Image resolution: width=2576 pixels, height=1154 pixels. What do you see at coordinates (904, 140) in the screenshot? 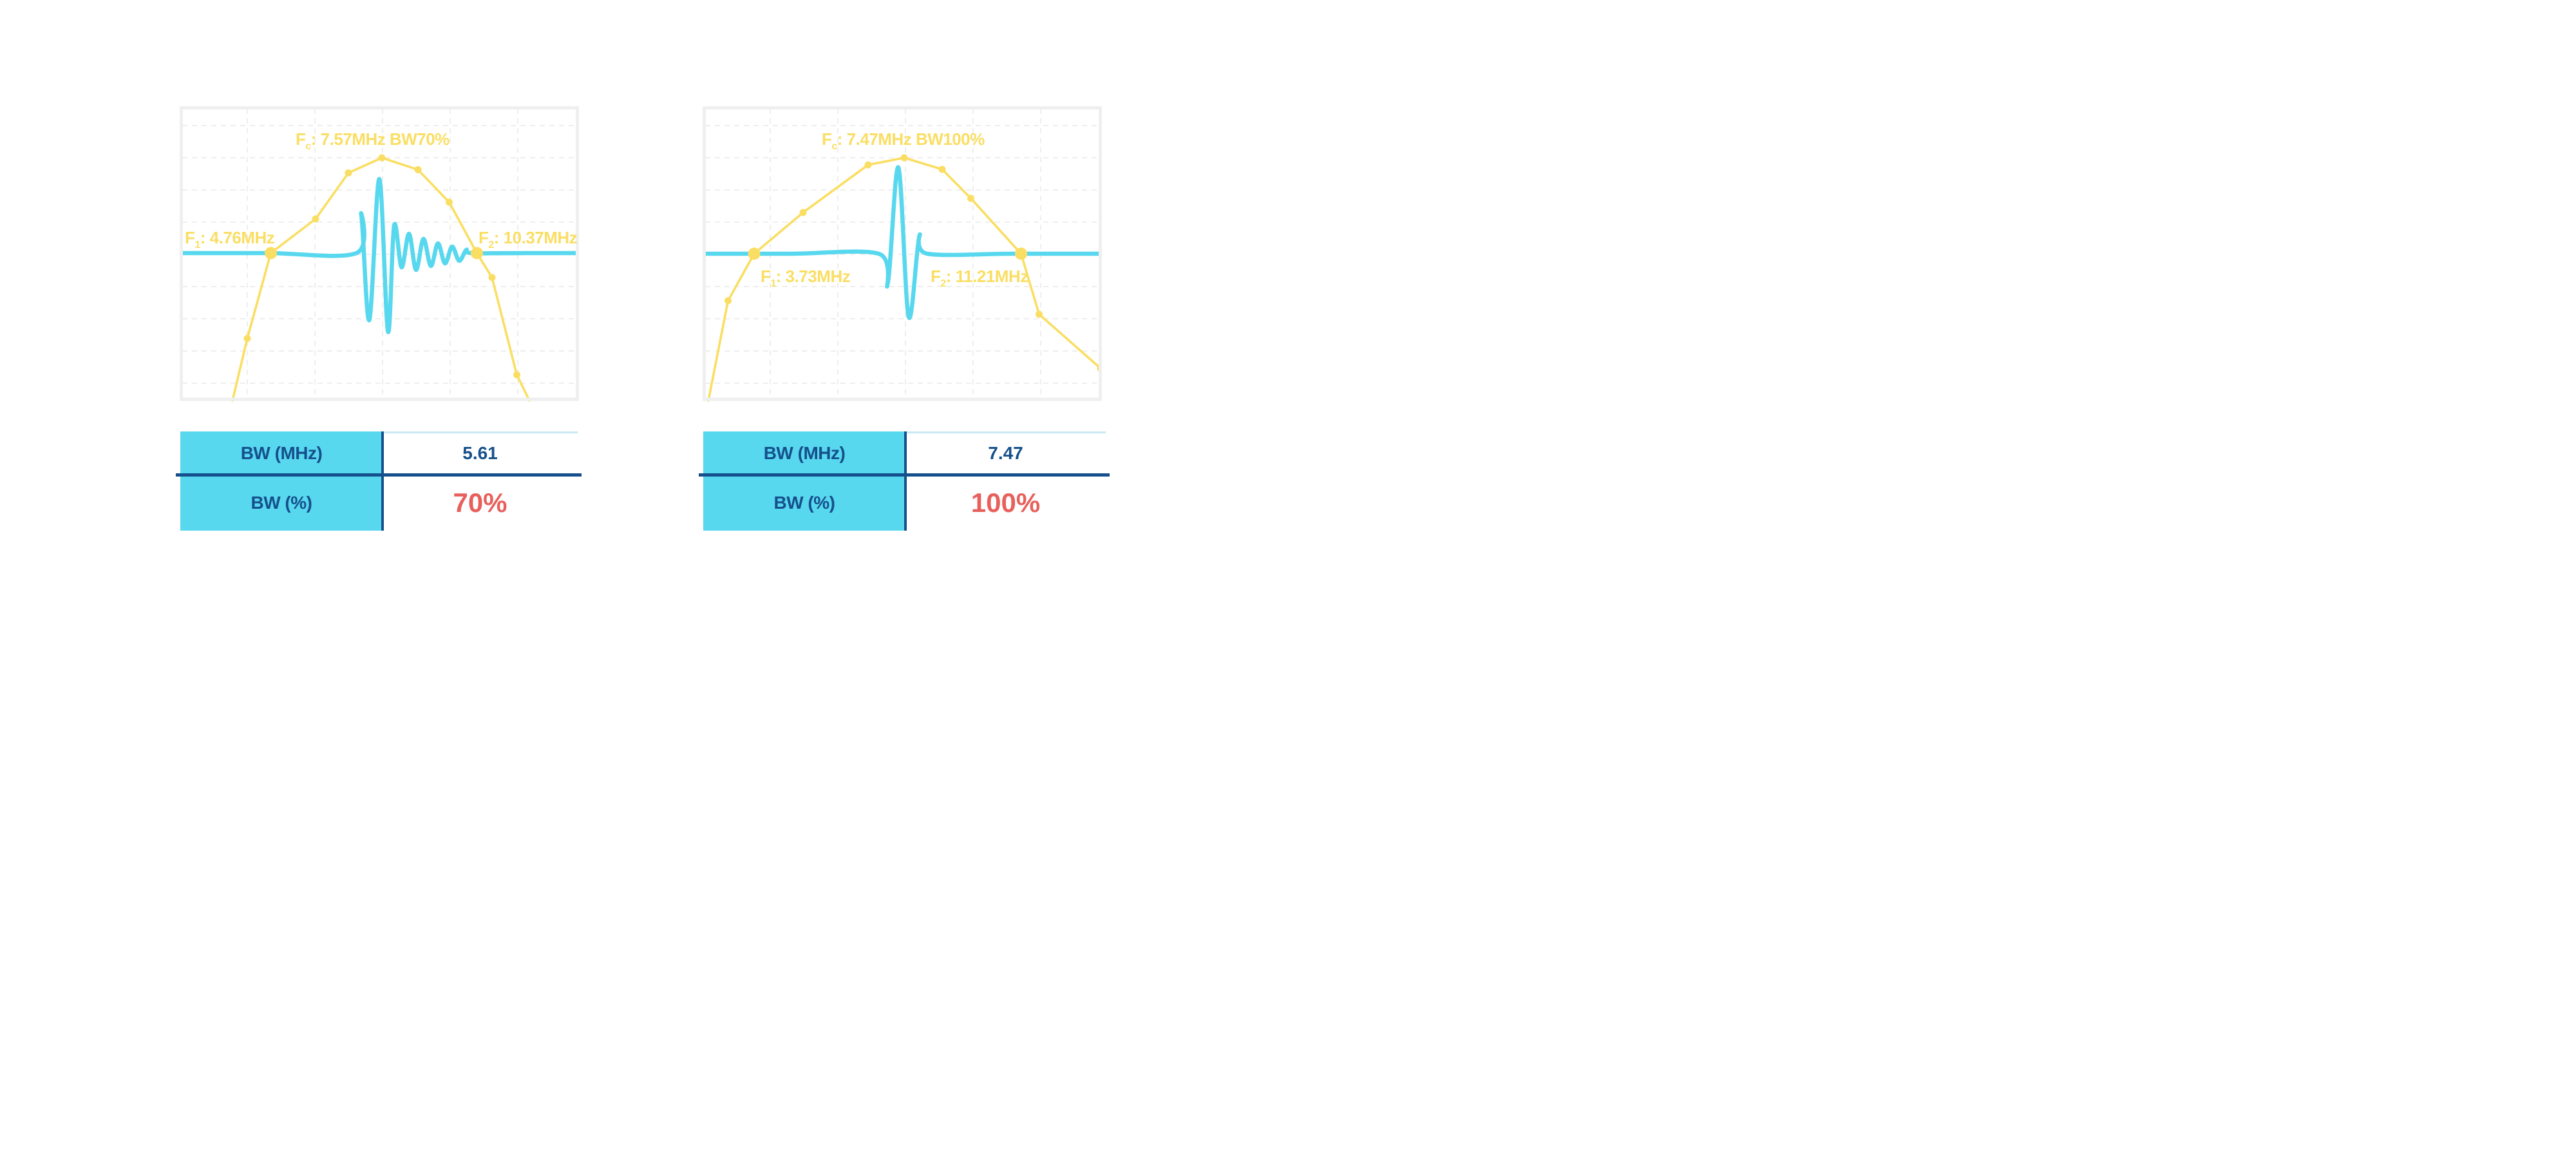
I see `fc-annotation: Fc: 7.47MHz BW100%` at bounding box center [904, 140].